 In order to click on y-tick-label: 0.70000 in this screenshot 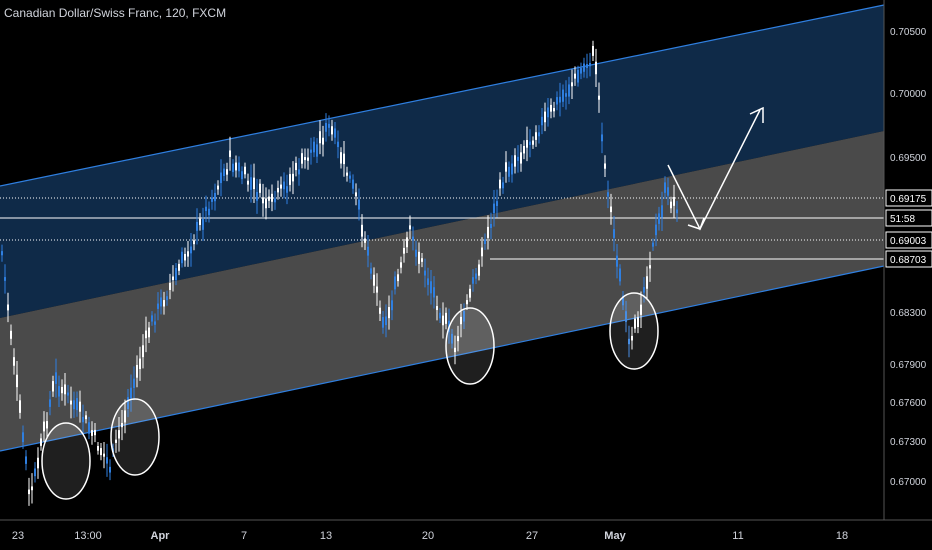, I will do `click(908, 94)`.